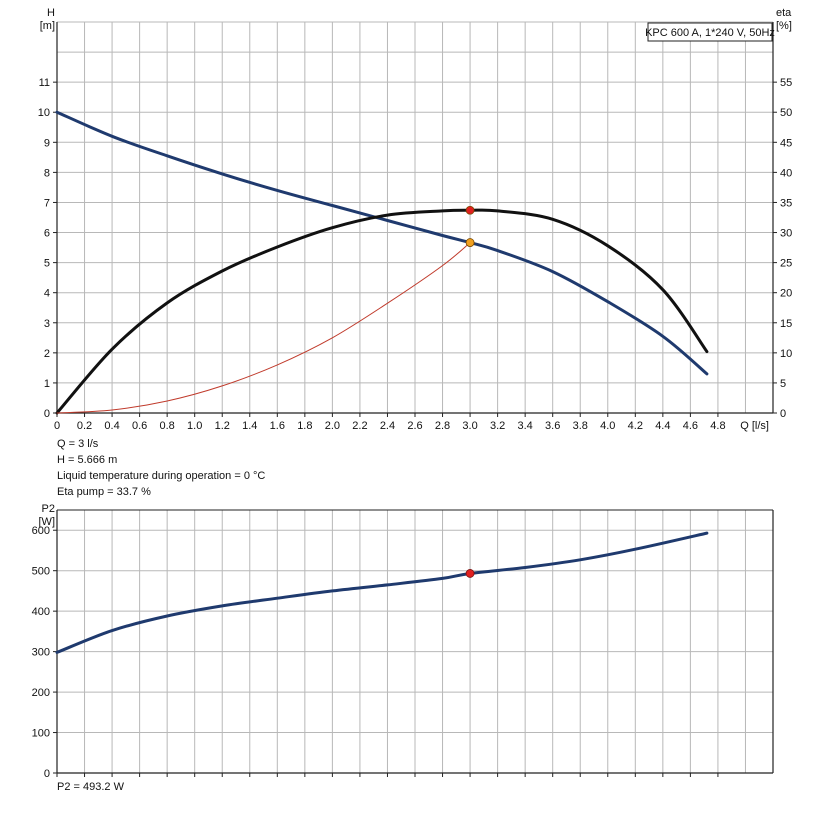 The width and height of the screenshot is (828, 828). What do you see at coordinates (48, 509) in the screenshot?
I see `p2-axis-label: P2` at bounding box center [48, 509].